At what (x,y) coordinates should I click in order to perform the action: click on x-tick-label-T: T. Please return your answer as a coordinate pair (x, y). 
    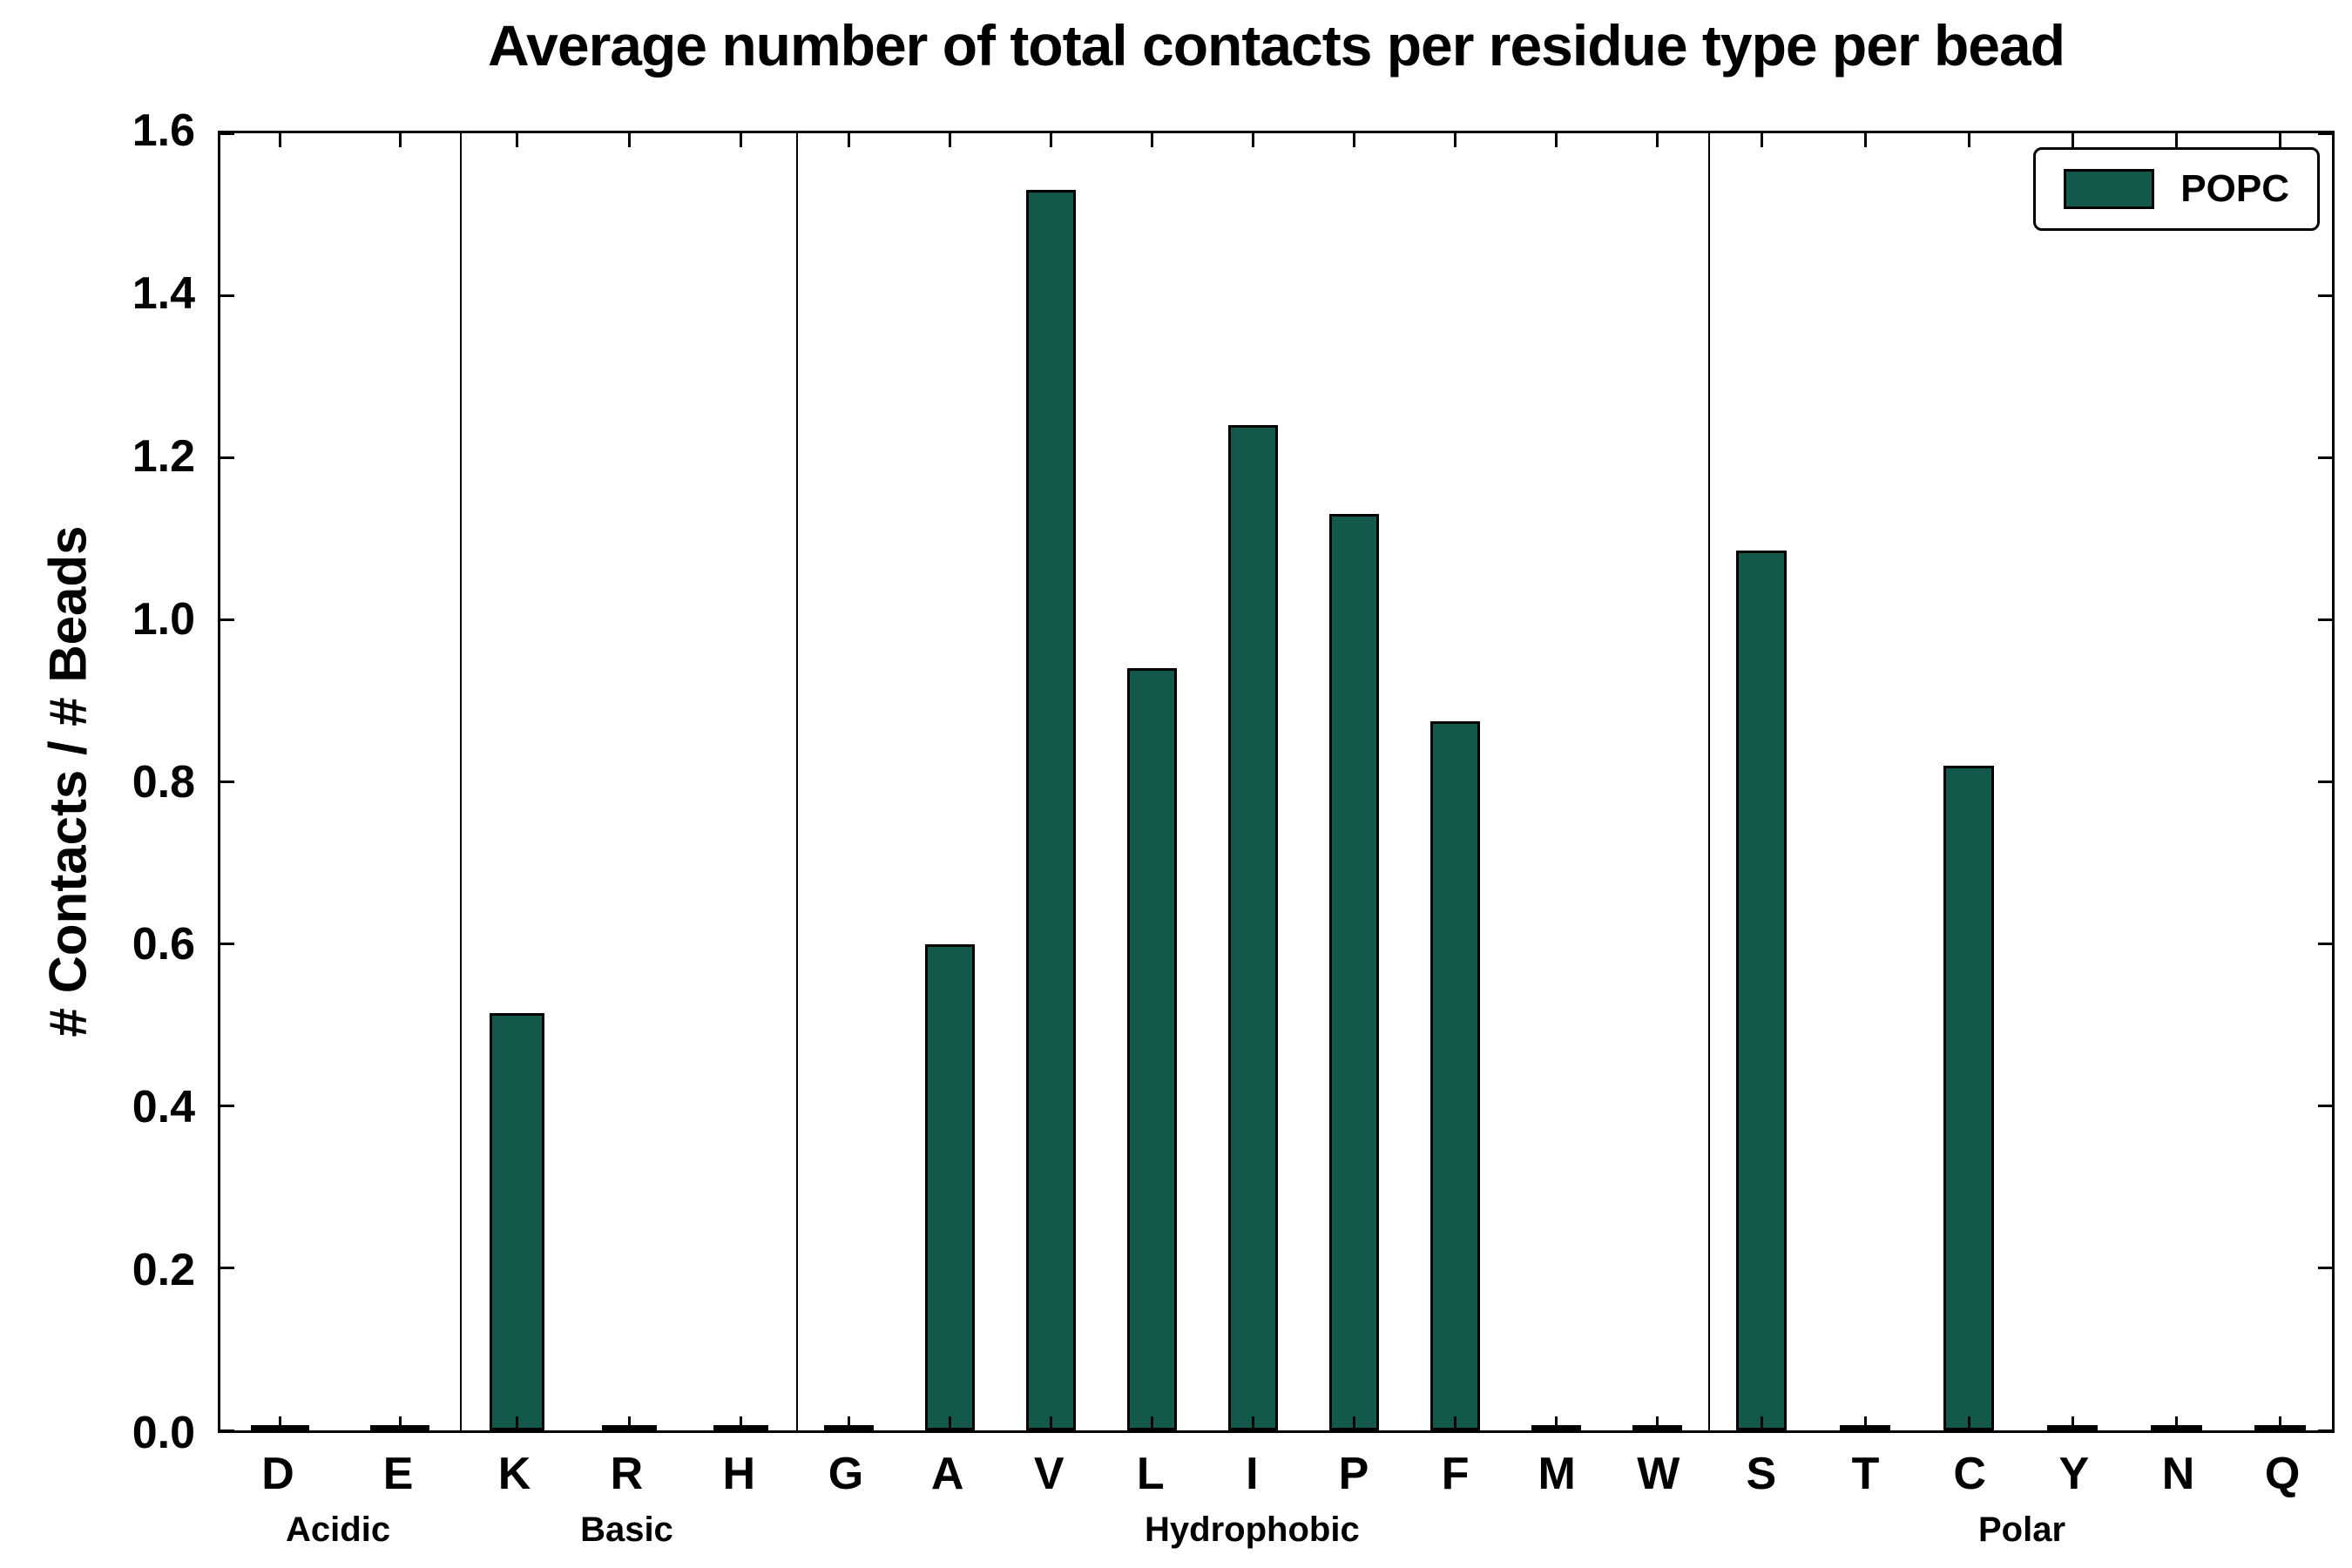
    Looking at the image, I should click on (1865, 1474).